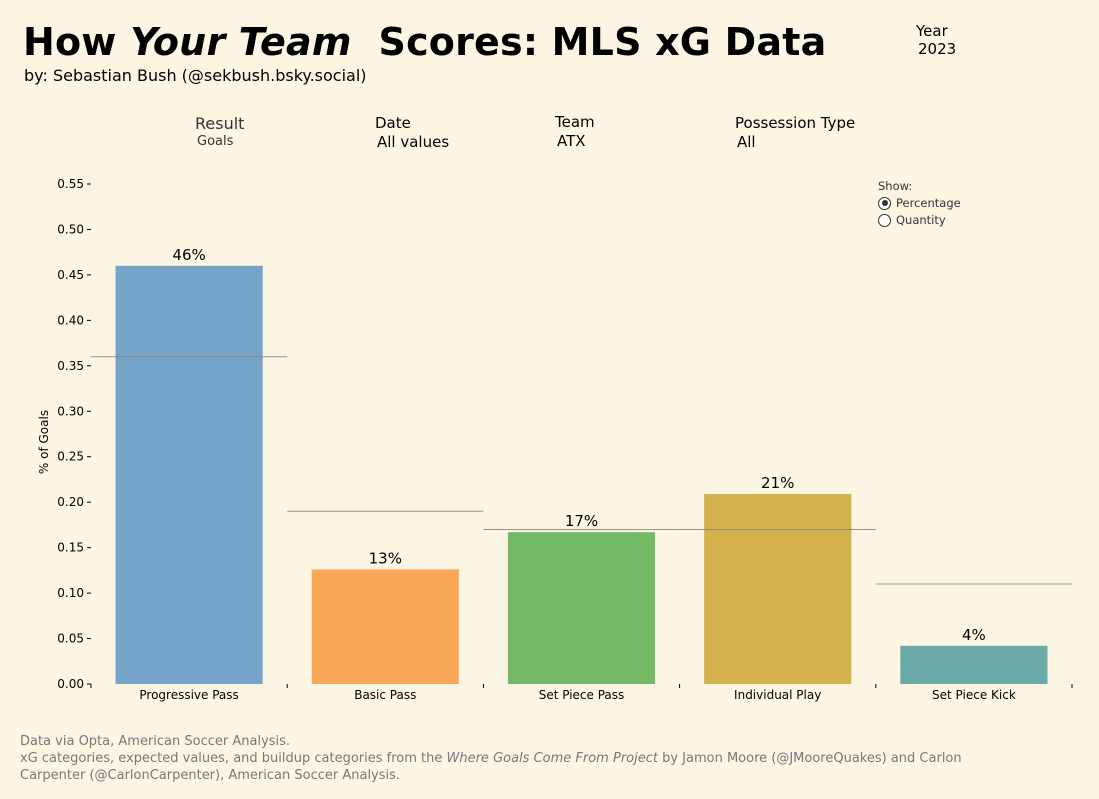 Image resolution: width=1099 pixels, height=799 pixels. Describe the element at coordinates (602, 42) in the screenshot. I see `title-part2: Scores: MLS xG Data` at that location.